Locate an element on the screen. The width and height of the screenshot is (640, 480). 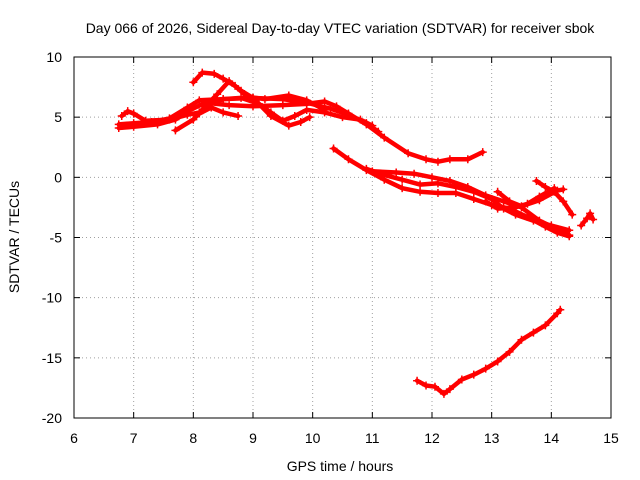
y-axis-label: SDTVAR / TECUs is located at coordinates (14, 237).